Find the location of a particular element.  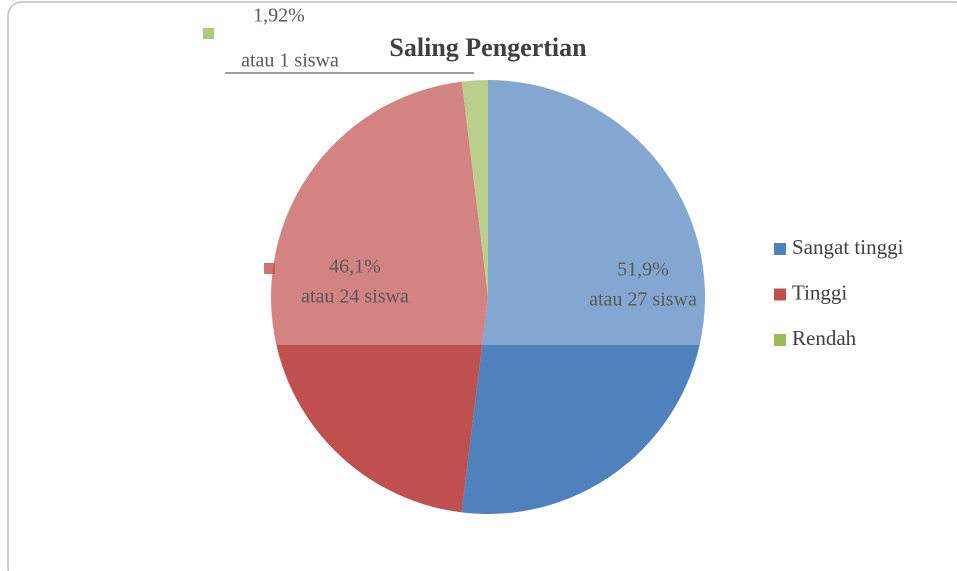

legend-label: Rendah is located at coordinates (824, 338).